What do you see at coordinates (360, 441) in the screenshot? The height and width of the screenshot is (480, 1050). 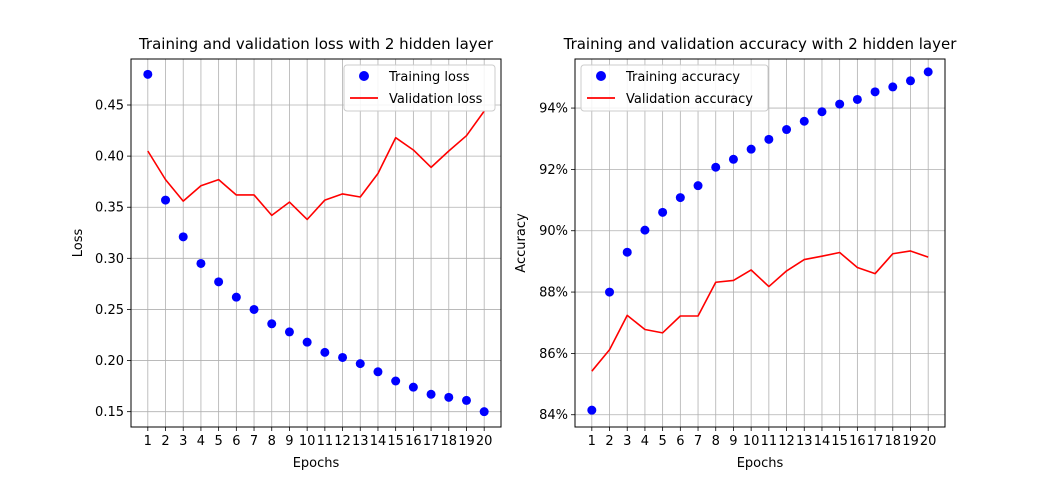 I see `x-tick-label: 13` at bounding box center [360, 441].